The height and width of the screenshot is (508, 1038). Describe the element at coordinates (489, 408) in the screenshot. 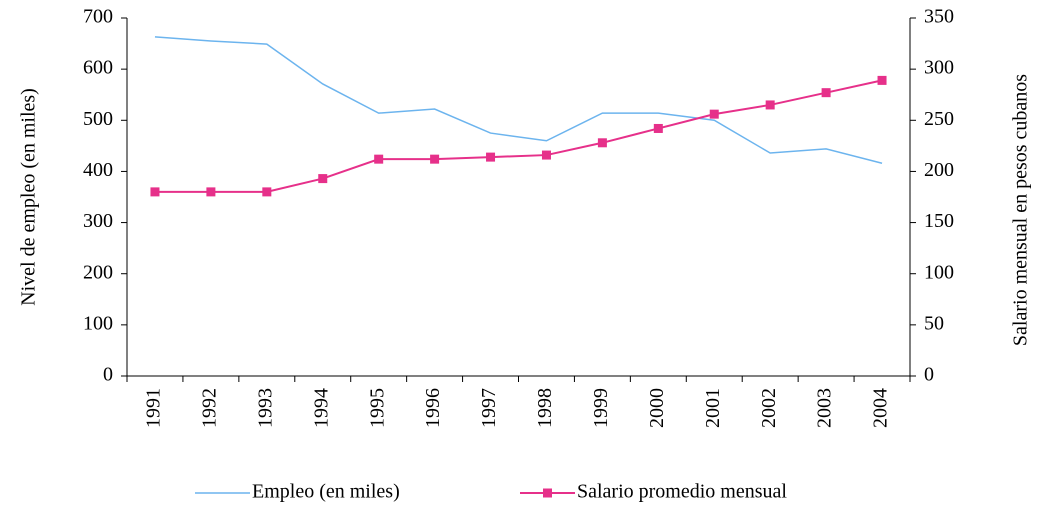

I see `x-tick-label: 1997` at that location.